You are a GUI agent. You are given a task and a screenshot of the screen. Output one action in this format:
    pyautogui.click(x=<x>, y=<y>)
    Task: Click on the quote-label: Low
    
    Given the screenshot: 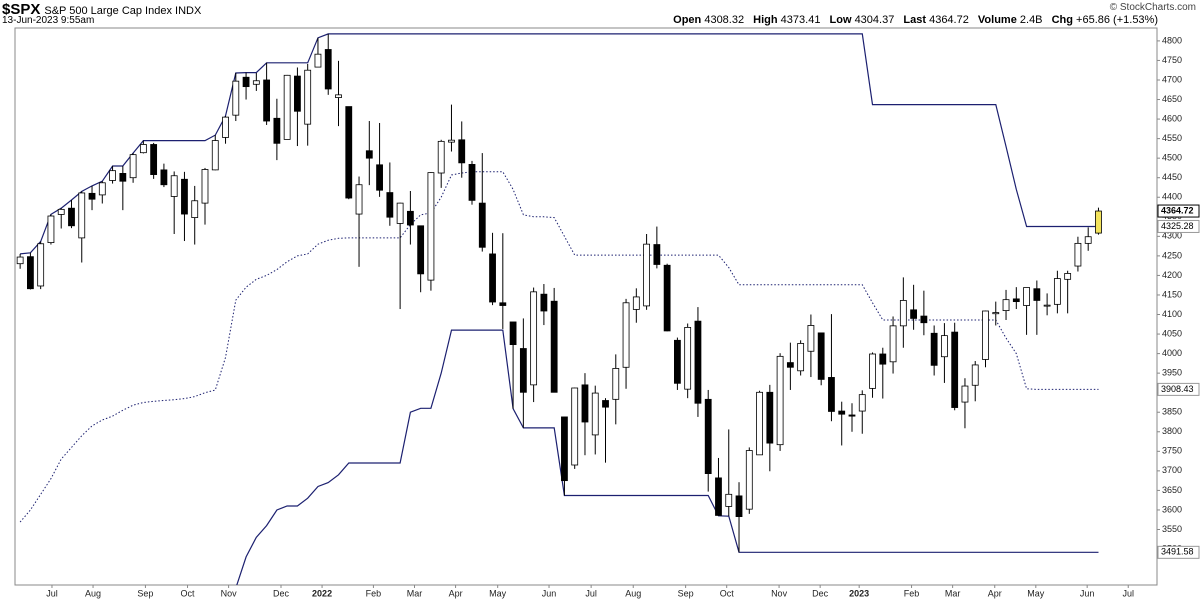 What is the action you would take?
    pyautogui.click(x=840, y=20)
    